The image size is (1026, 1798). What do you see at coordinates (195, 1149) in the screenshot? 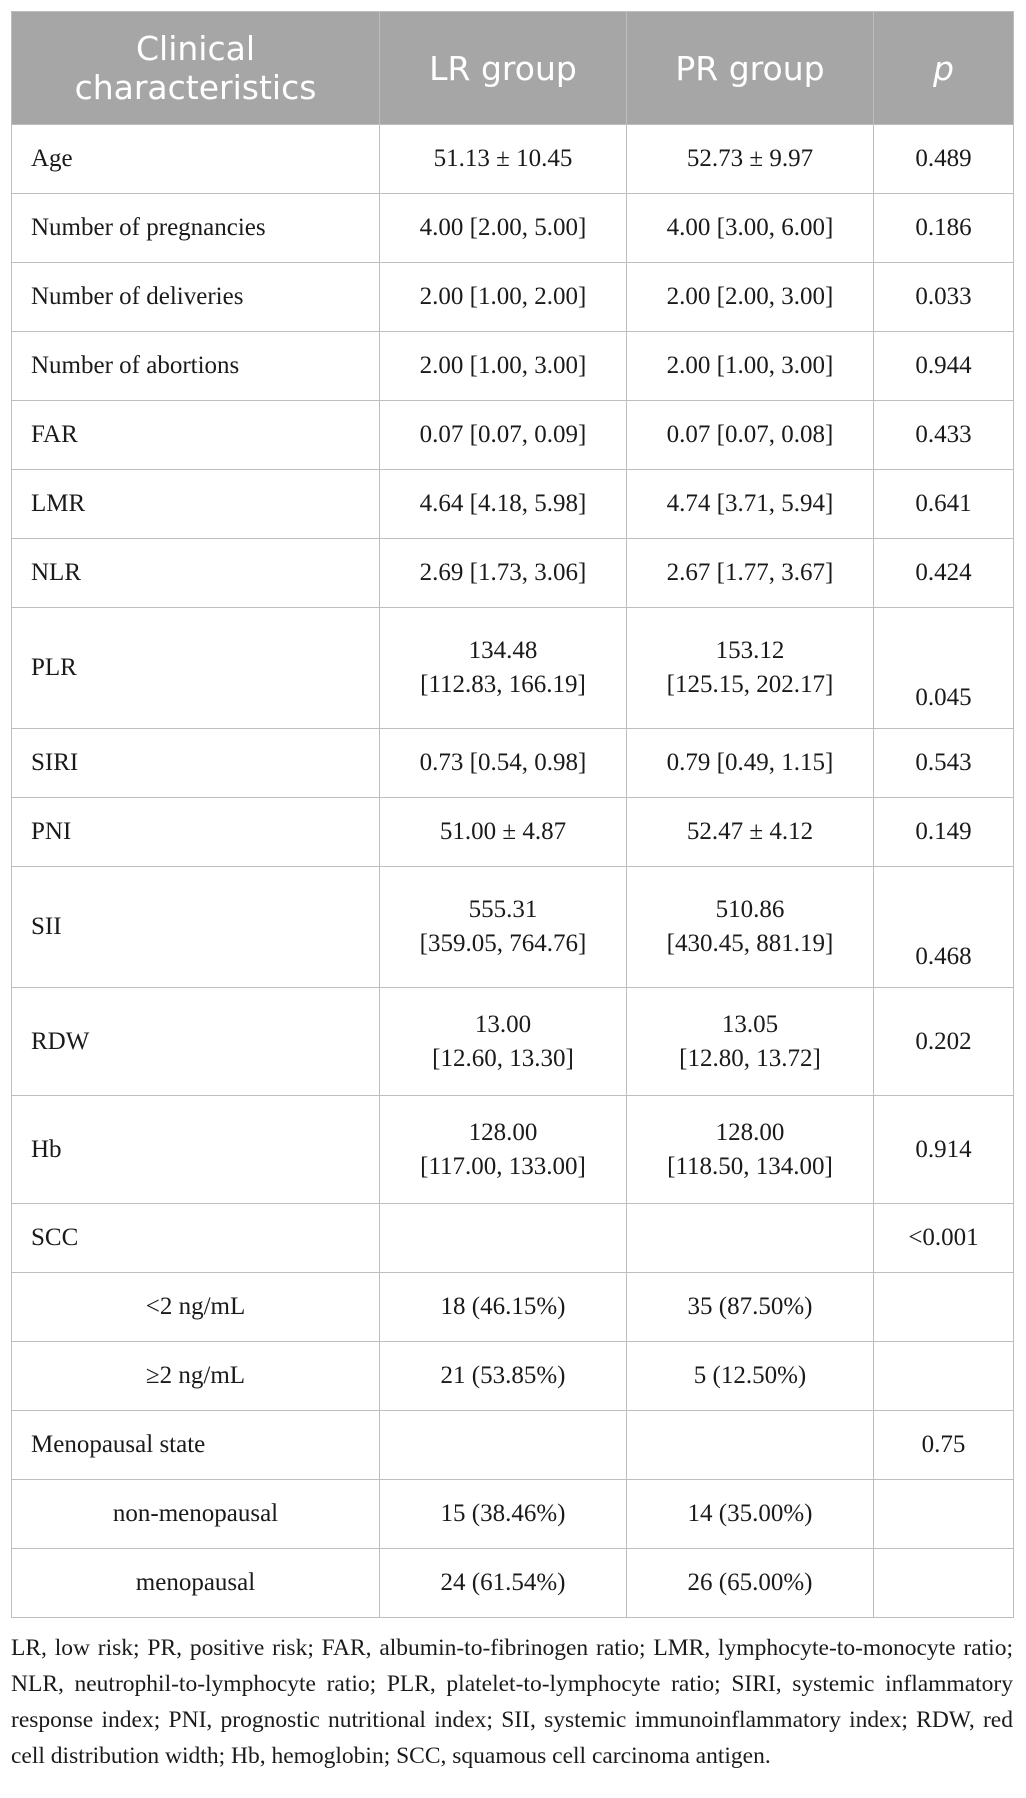
I see `row-label: Hb` at bounding box center [195, 1149].